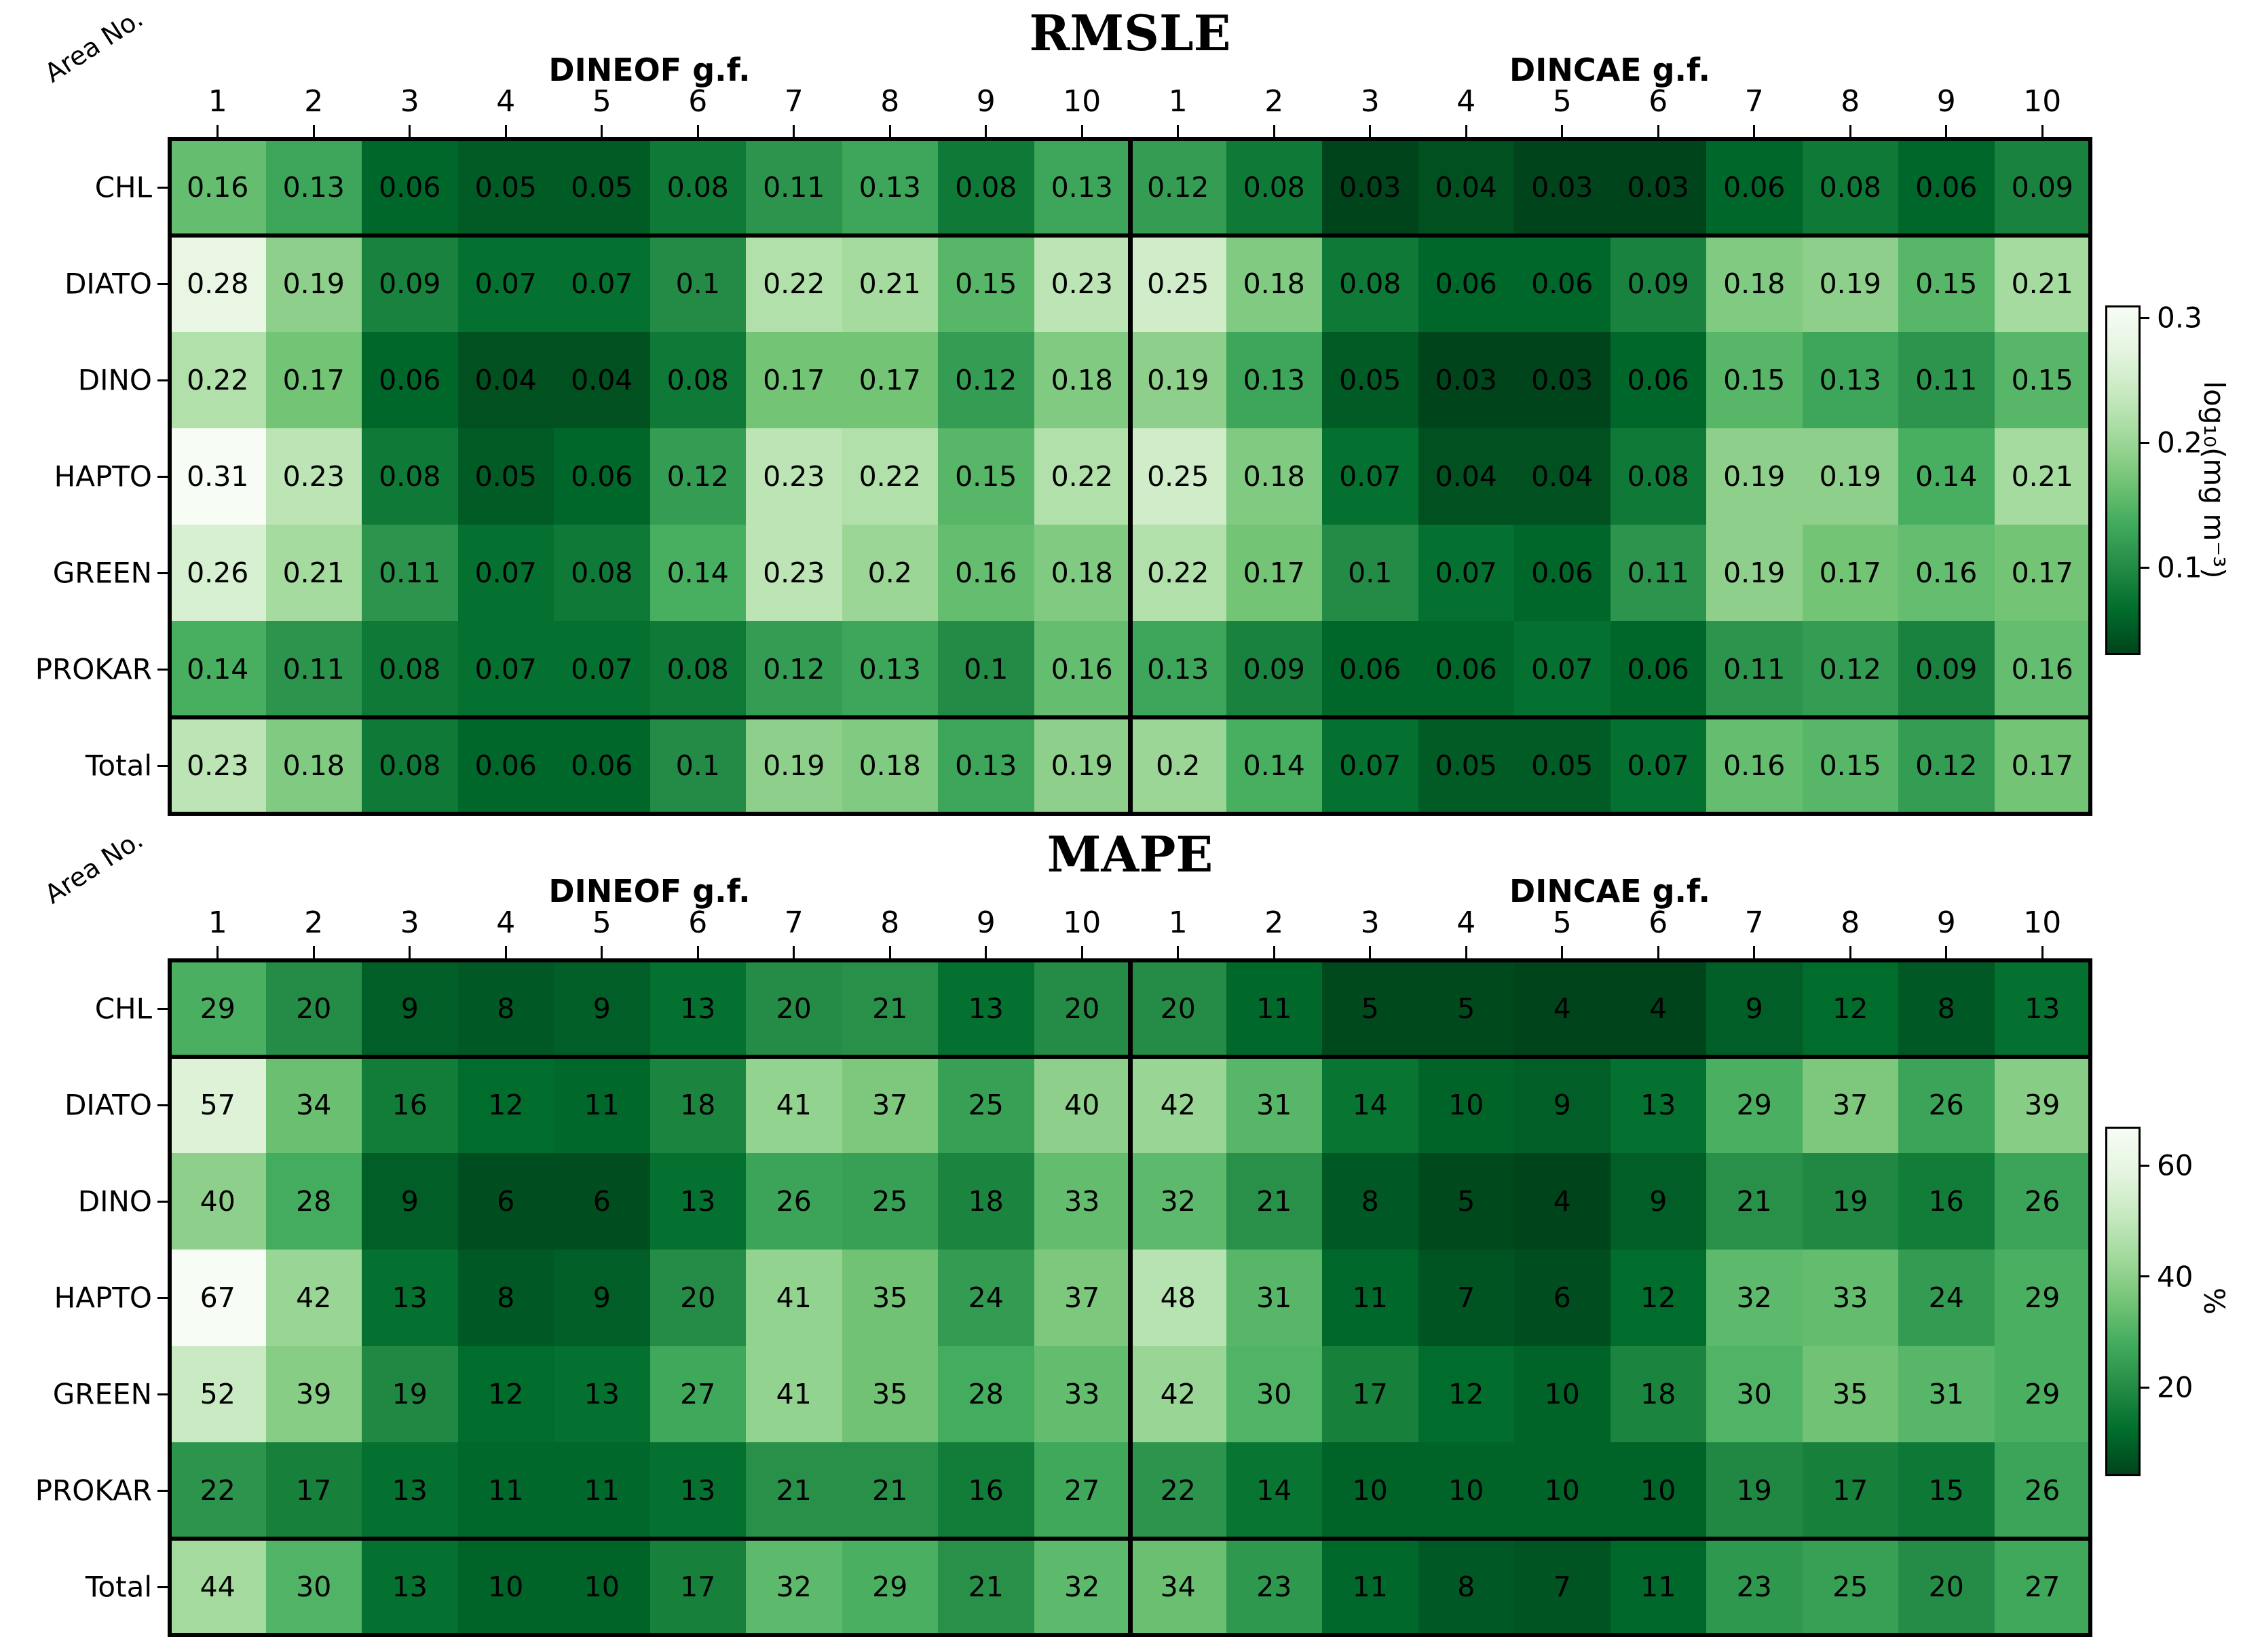  I want to click on col-header: 10, so click(2042, 922).